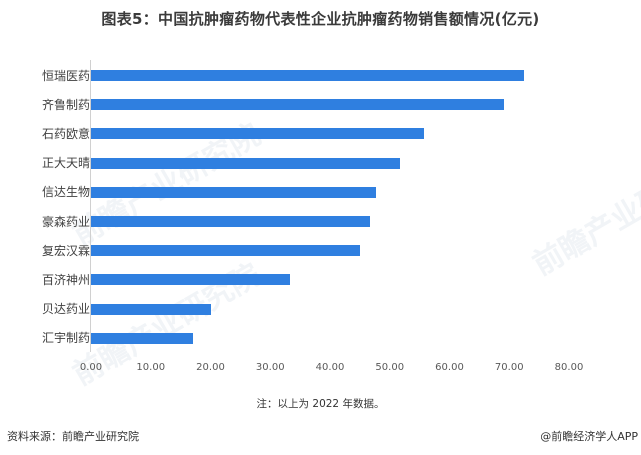 This screenshot has width=641, height=455. I want to click on x-tick-label: 60.00, so click(449, 367).